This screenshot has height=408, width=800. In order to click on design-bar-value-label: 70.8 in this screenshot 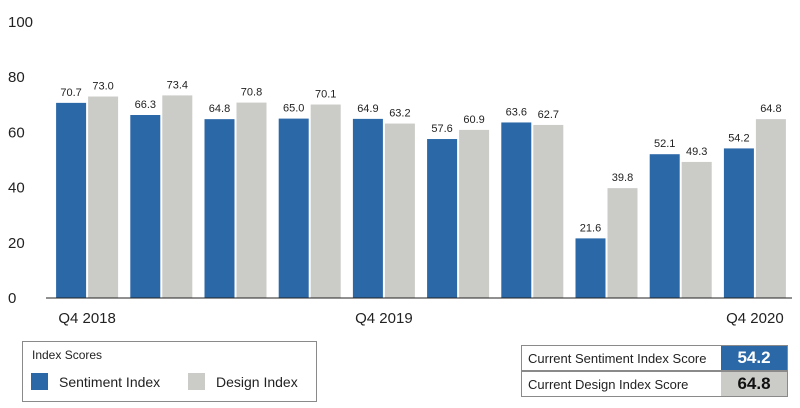, I will do `click(251, 93)`.